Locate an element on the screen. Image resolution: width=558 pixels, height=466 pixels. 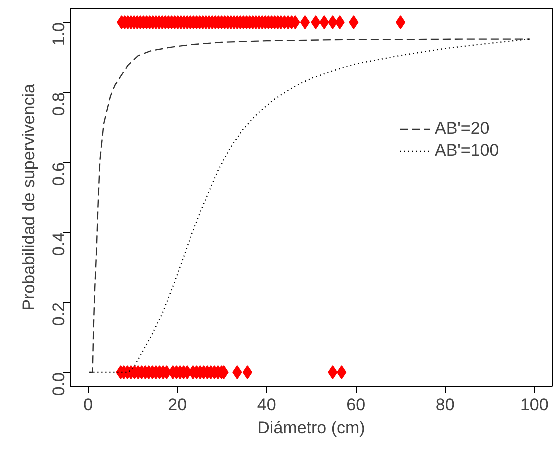
y-tick-label: 1.0 is located at coordinates (59, 34).